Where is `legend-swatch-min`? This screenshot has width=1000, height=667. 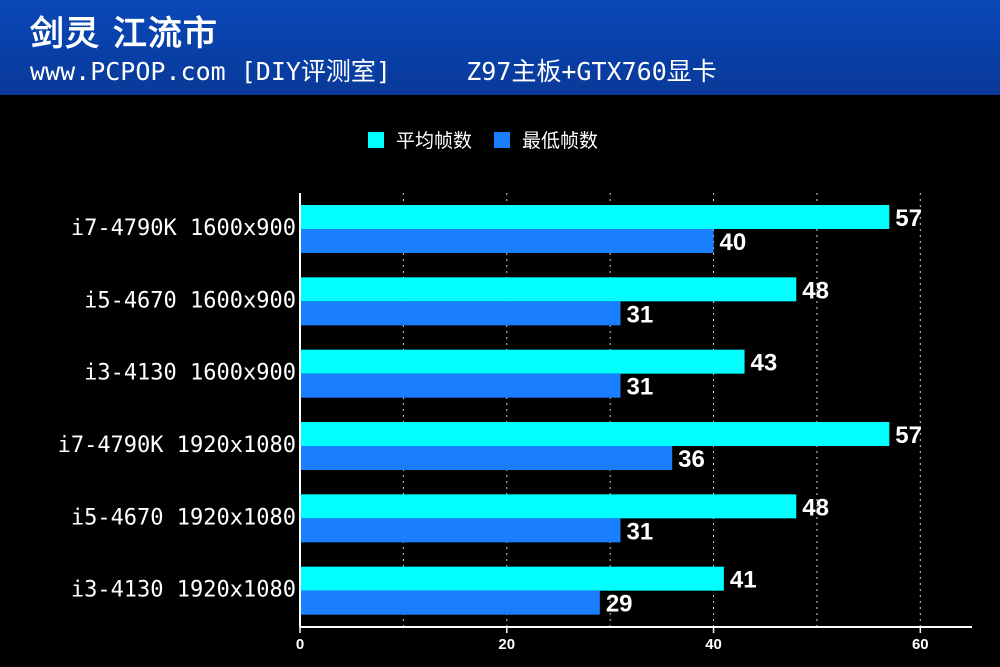 legend-swatch-min is located at coordinates (502, 139).